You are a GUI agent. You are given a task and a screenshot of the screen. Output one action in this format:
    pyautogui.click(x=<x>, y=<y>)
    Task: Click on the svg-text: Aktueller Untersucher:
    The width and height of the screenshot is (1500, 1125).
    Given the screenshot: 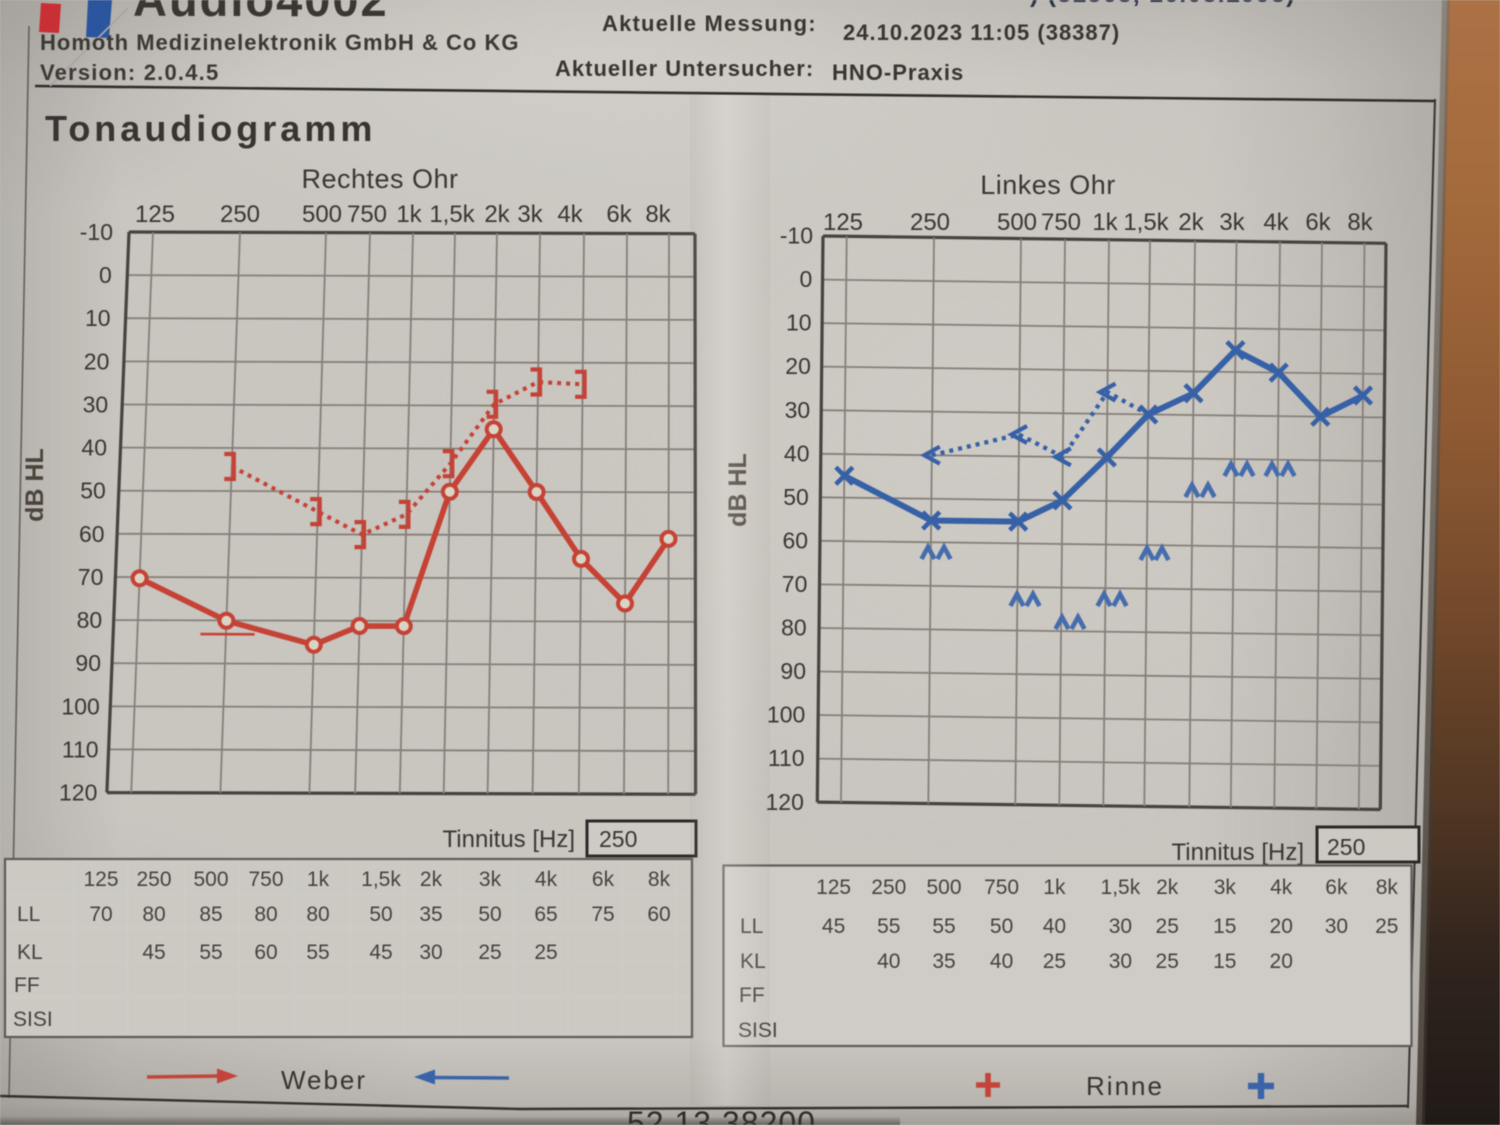 What is the action you would take?
    pyautogui.click(x=684, y=68)
    